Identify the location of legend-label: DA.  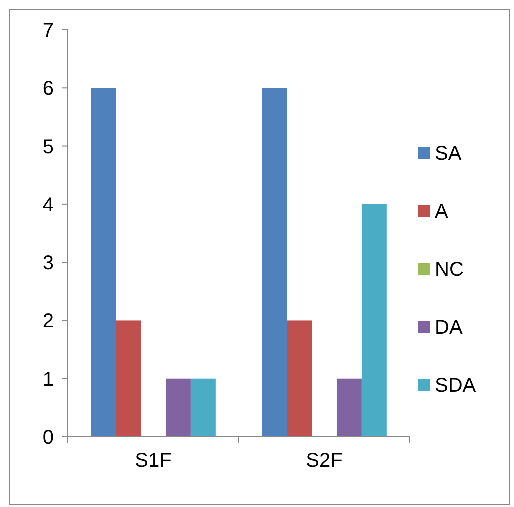
(449, 328).